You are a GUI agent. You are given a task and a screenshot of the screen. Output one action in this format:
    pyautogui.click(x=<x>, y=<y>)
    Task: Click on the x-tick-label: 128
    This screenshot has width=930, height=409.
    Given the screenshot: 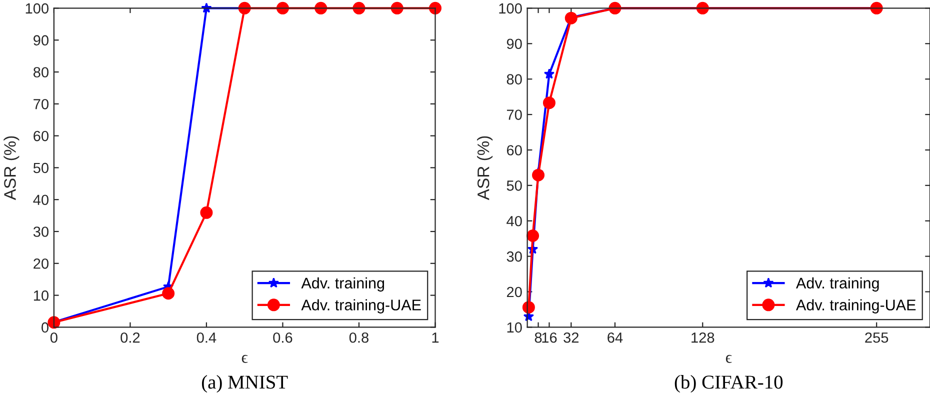 What is the action you would take?
    pyautogui.click(x=703, y=337)
    